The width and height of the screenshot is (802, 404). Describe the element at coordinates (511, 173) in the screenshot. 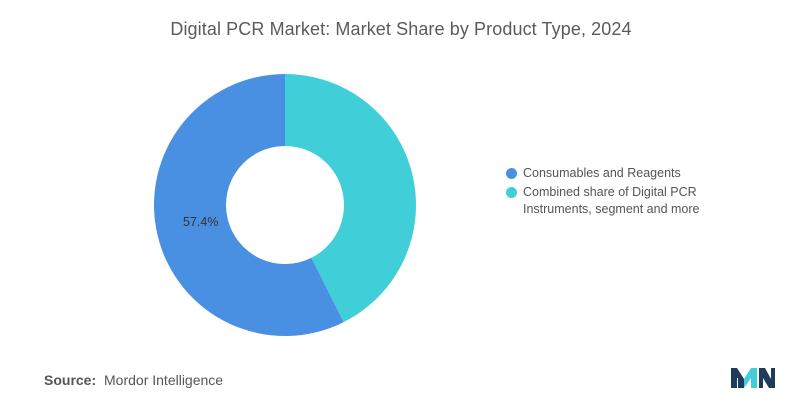

I see `legend-swatch-consumables` at that location.